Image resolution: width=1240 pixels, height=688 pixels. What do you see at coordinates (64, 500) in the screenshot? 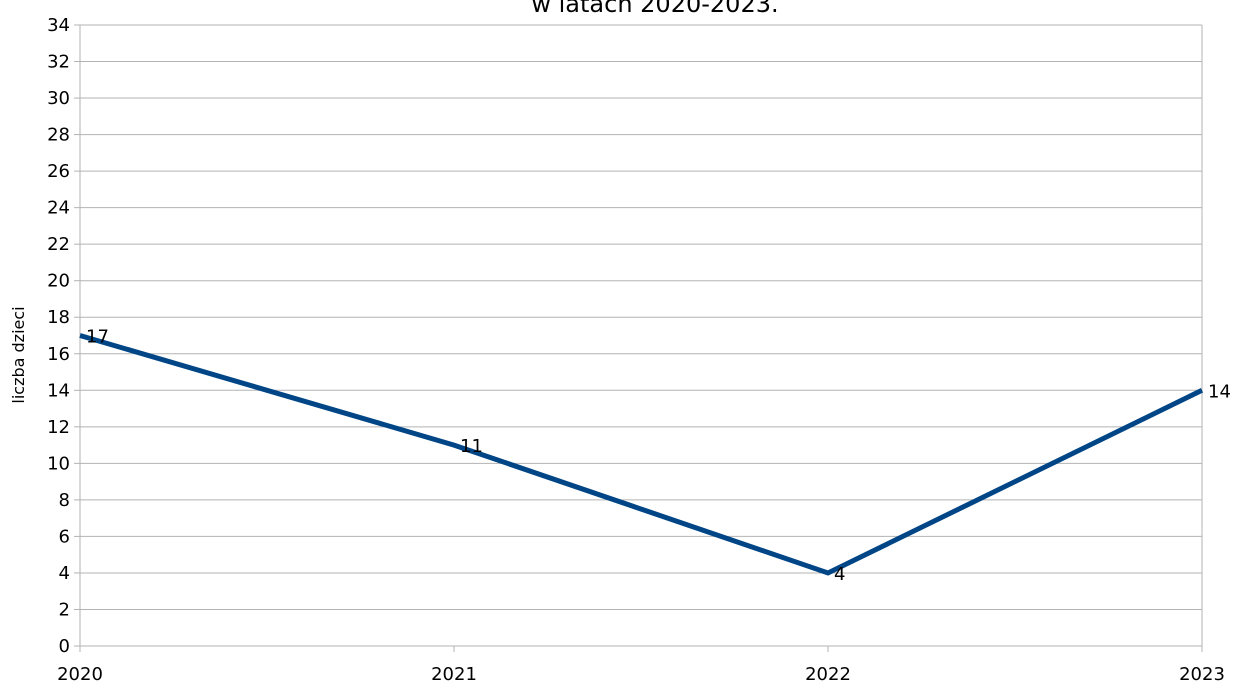
I see `y-tick-label: 8` at bounding box center [64, 500].